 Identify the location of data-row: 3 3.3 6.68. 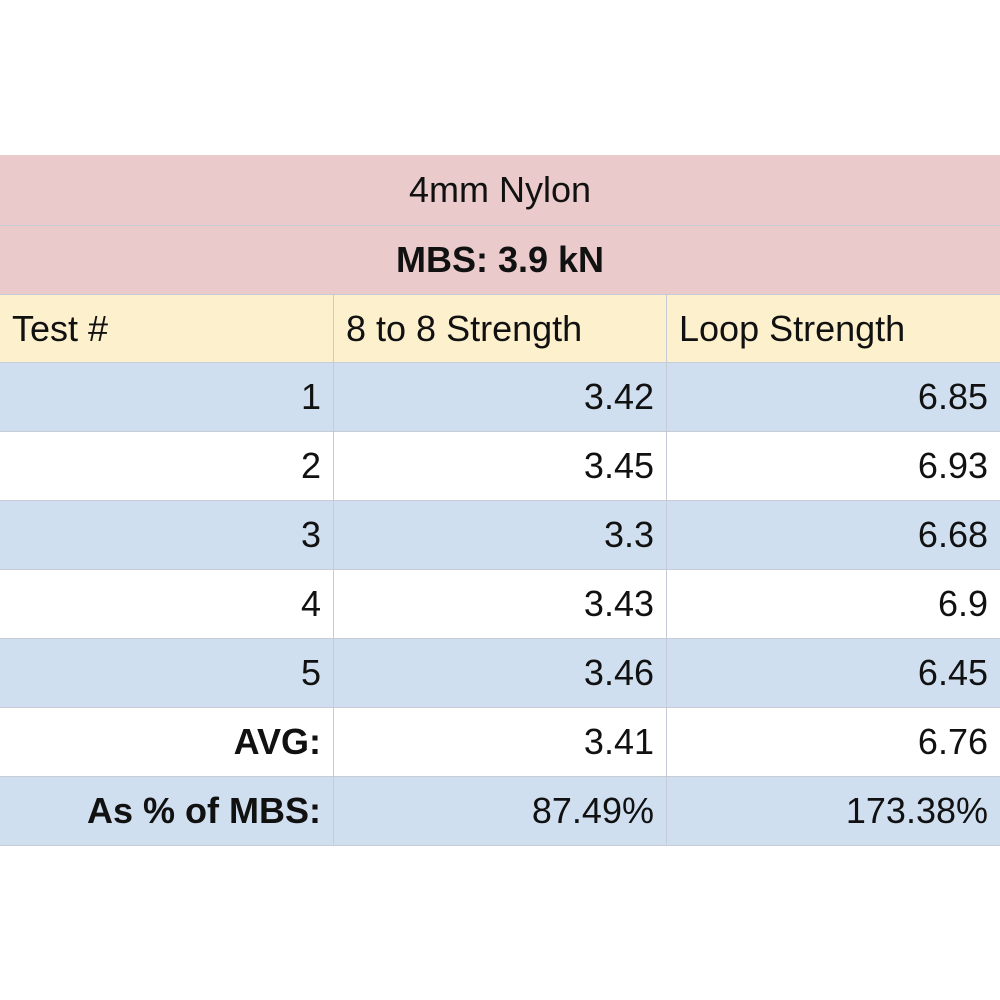
(500, 535).